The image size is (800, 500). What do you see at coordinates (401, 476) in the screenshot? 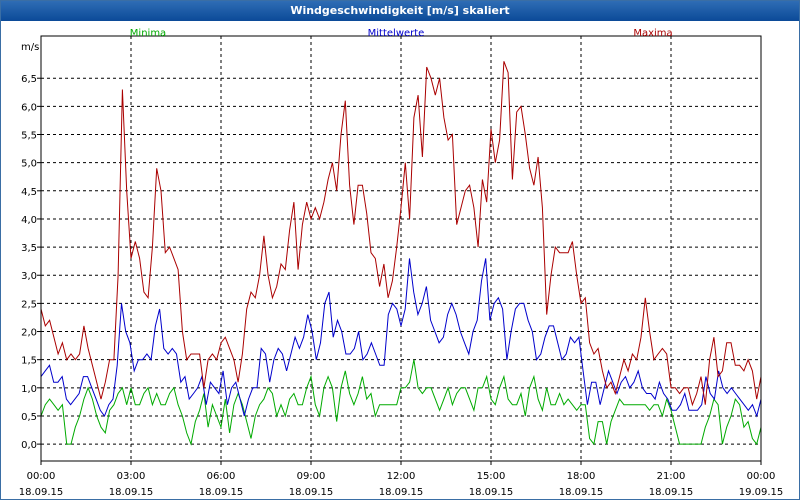
I see `x-tick-time-label: 12:00` at bounding box center [401, 476].